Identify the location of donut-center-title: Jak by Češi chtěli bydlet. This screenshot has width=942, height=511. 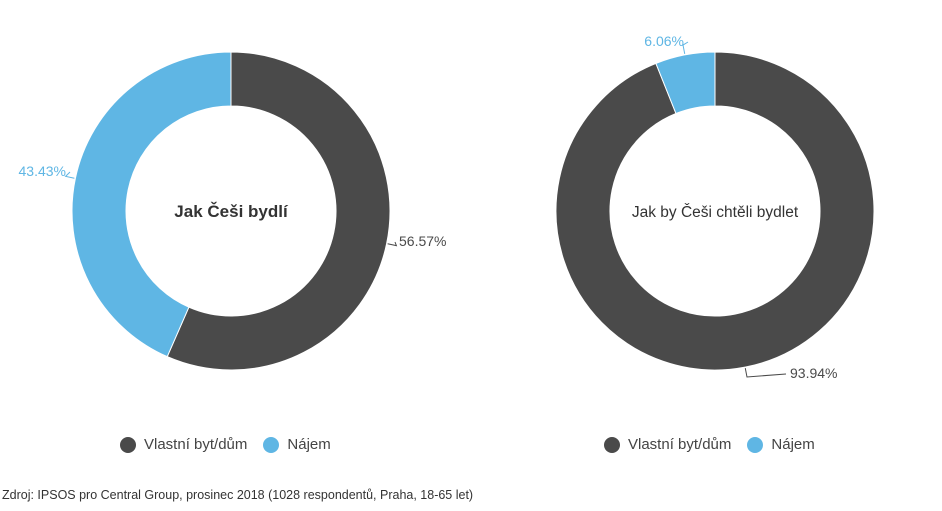
(715, 212).